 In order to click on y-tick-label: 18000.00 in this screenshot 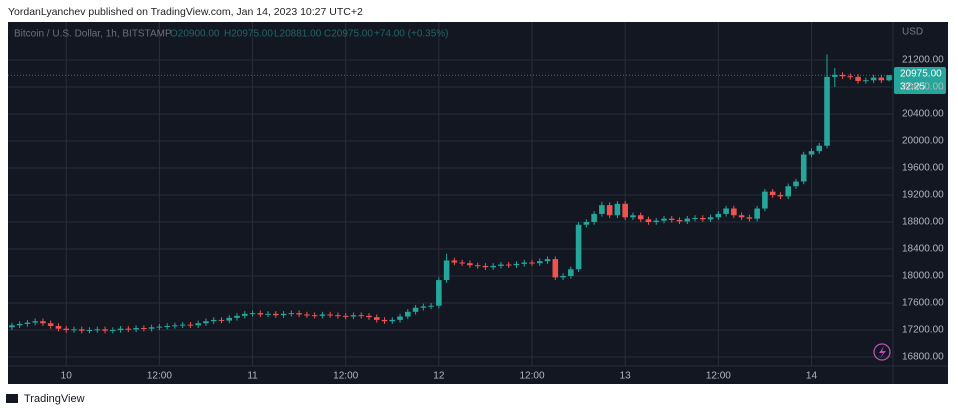, I will do `click(923, 276)`.